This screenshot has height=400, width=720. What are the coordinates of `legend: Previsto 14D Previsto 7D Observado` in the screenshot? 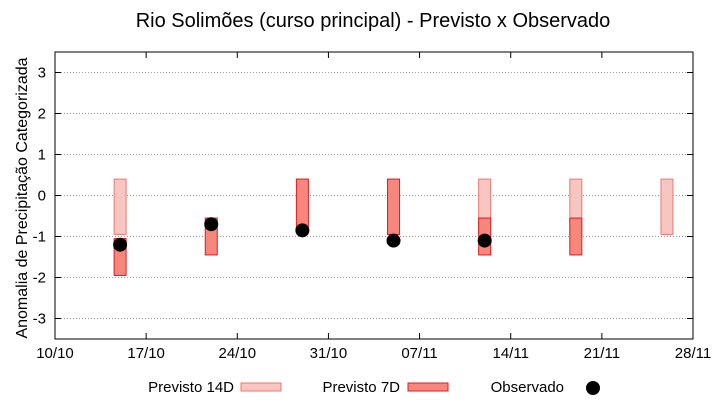 It's located at (374, 387).